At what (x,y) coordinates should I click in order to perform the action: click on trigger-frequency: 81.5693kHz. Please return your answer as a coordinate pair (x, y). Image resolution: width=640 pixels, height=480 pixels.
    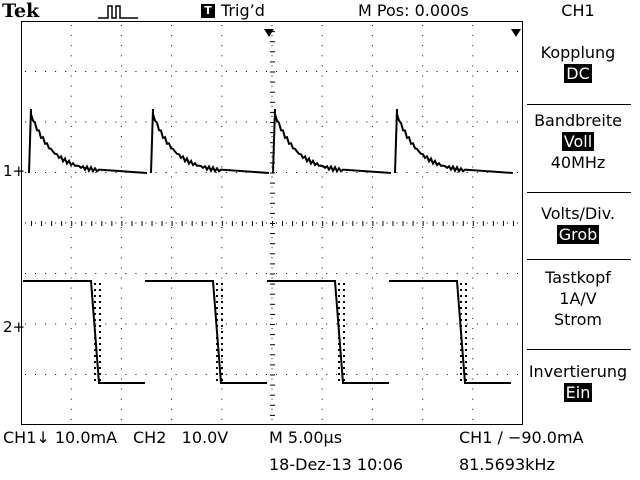
    Looking at the image, I should click on (507, 464).